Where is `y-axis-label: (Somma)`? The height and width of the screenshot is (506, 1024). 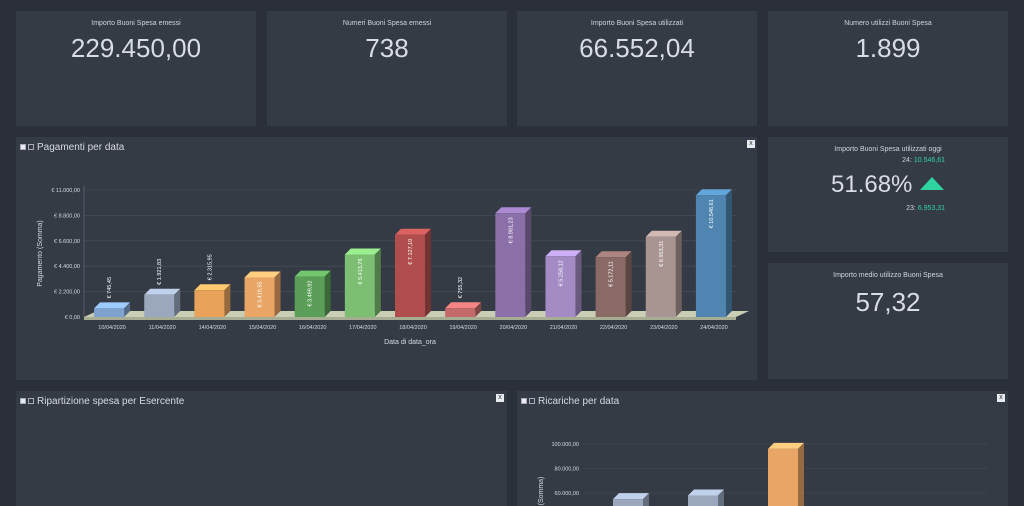 y-axis-label: (Somma) is located at coordinates (541, 491).